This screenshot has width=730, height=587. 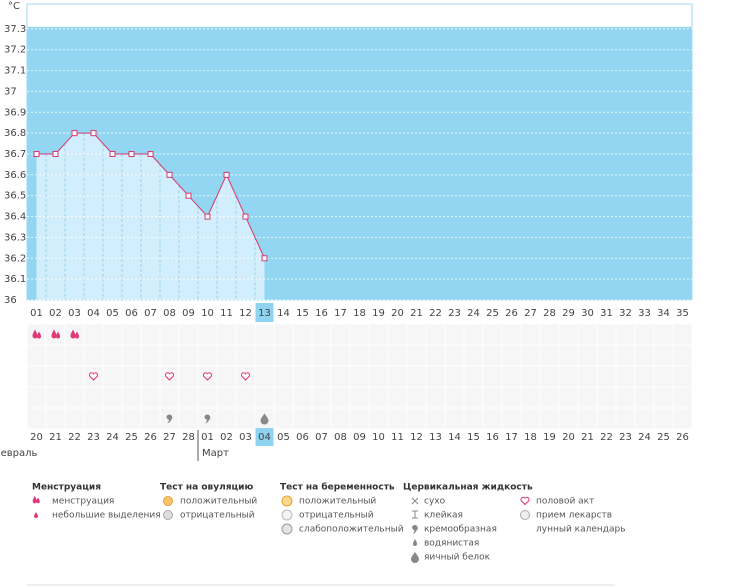 I want to click on date-label: 11, so click(x=397, y=437).